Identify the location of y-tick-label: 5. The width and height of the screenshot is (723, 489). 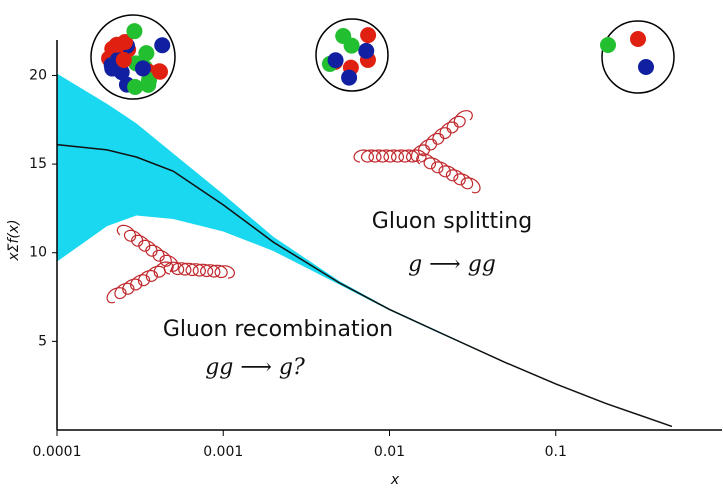
(42, 341).